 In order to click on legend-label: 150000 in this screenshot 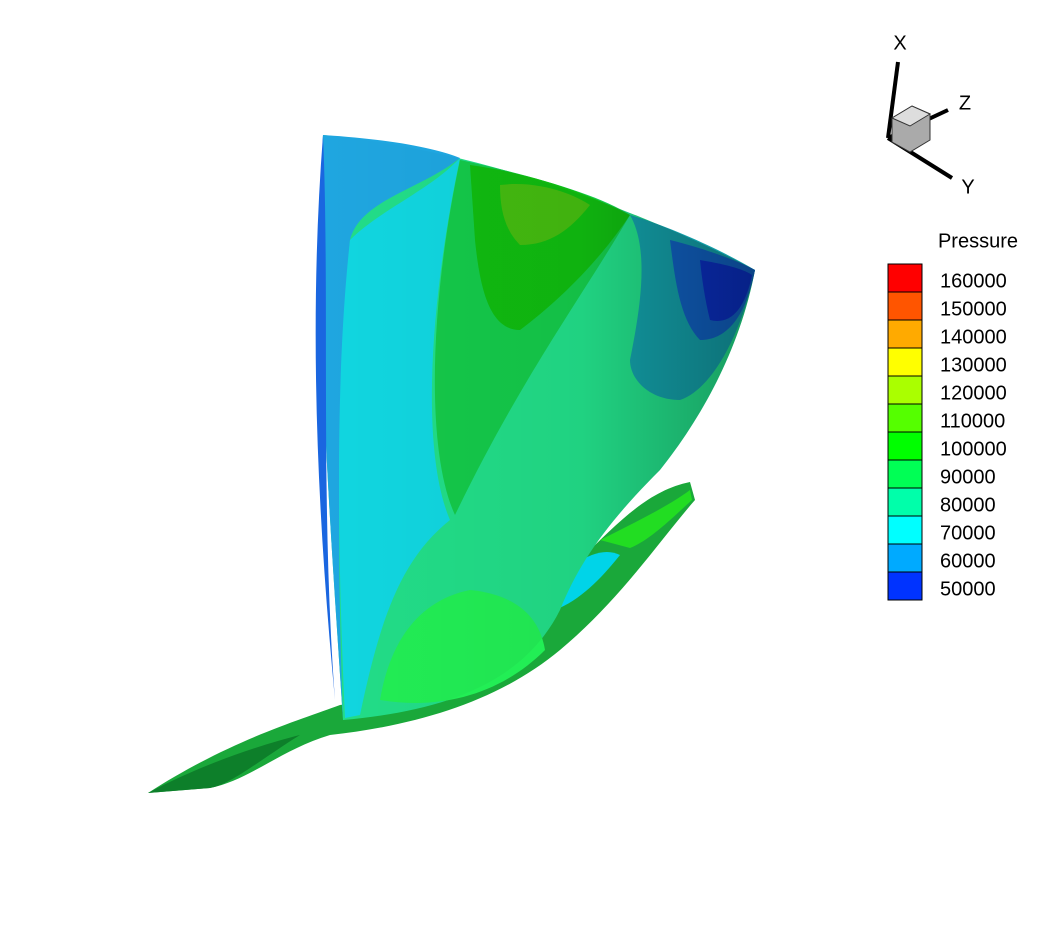, I will do `click(973, 309)`.